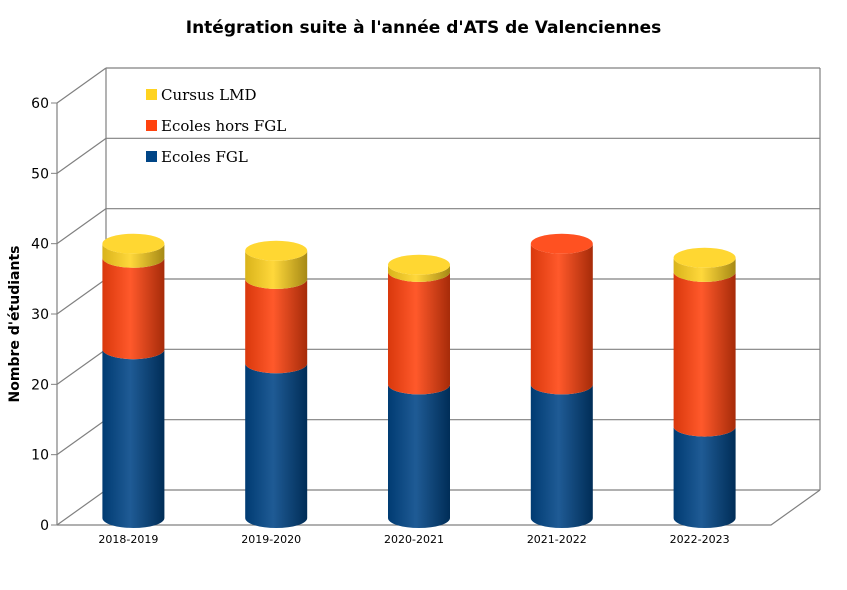 The image size is (847, 590). What do you see at coordinates (15, 324) in the screenshot?
I see `y-axis-label: Nombre d'étudiants` at bounding box center [15, 324].